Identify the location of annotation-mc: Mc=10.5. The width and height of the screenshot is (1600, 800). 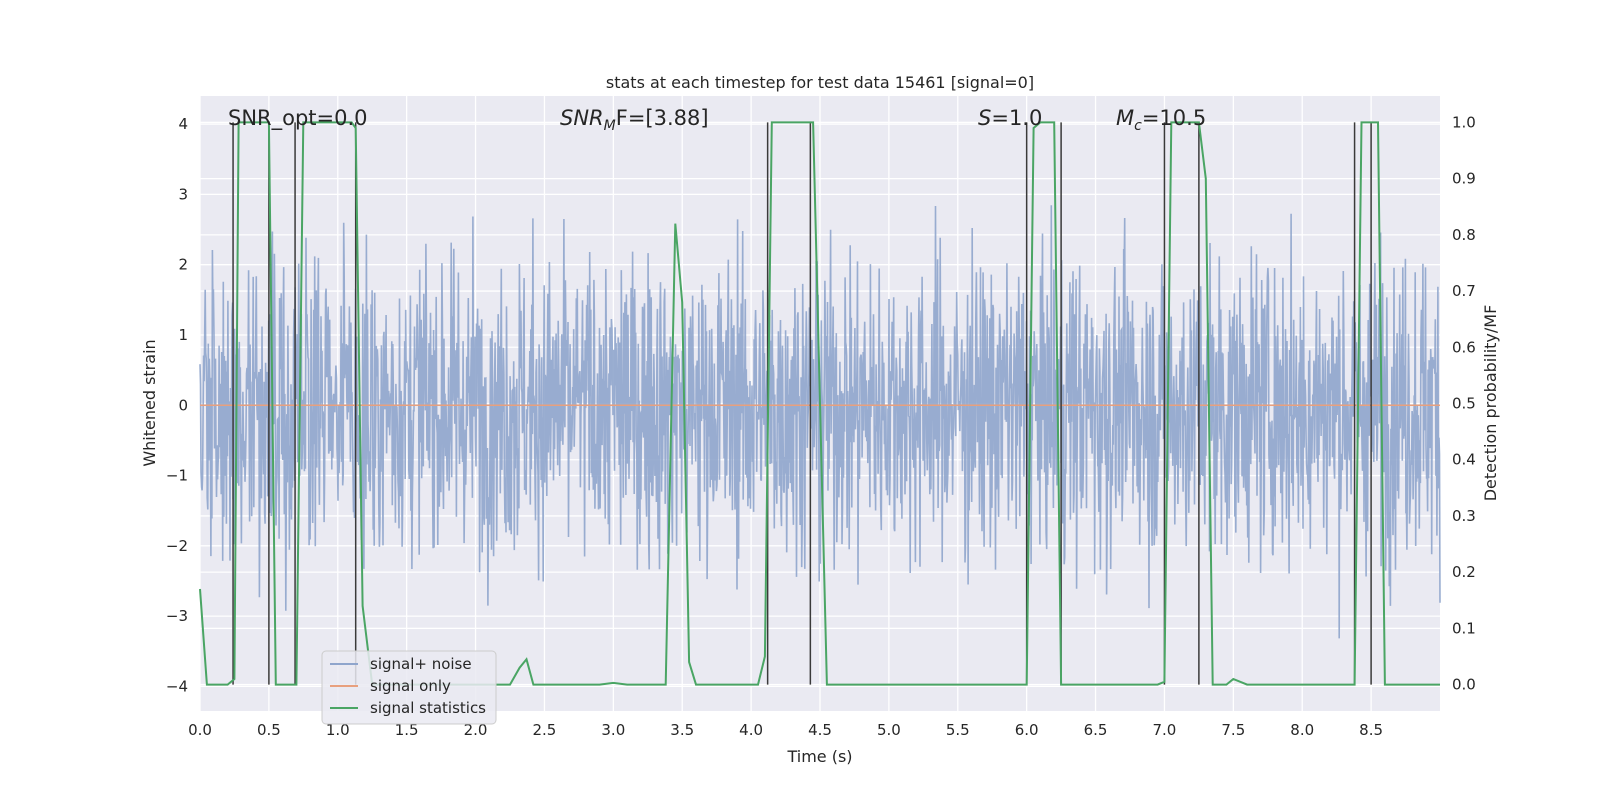
(1161, 120).